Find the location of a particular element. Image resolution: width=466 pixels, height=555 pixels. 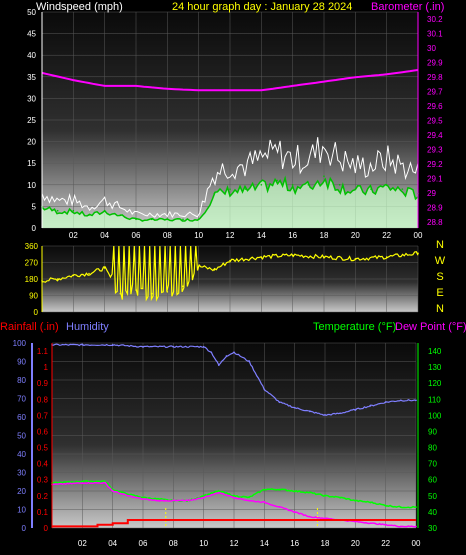

temp-tick-label: 90 is located at coordinates (432, 431).